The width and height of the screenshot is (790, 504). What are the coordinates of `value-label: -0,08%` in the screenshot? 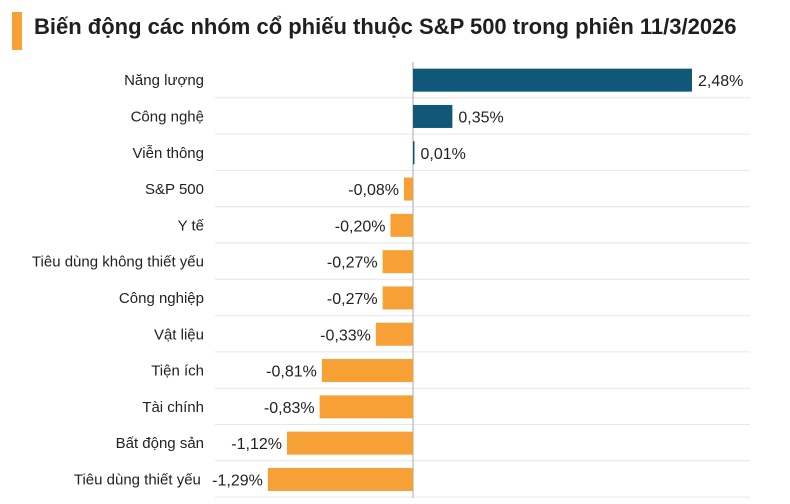 It's located at (373, 190).